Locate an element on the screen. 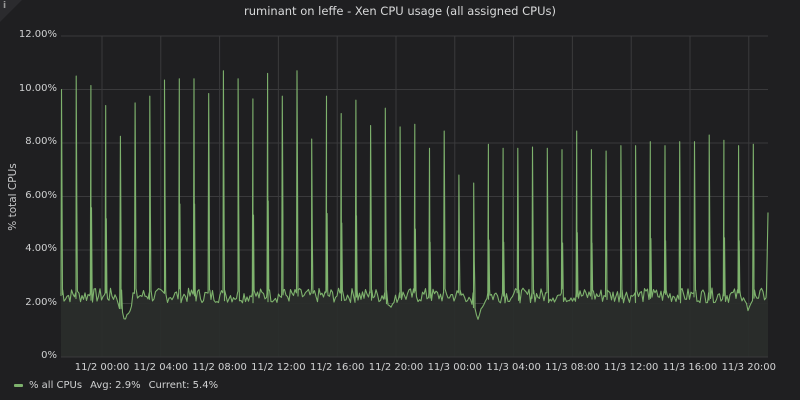 This screenshot has width=800, height=400. x-tick-label: 11/3 12:00 is located at coordinates (631, 367).